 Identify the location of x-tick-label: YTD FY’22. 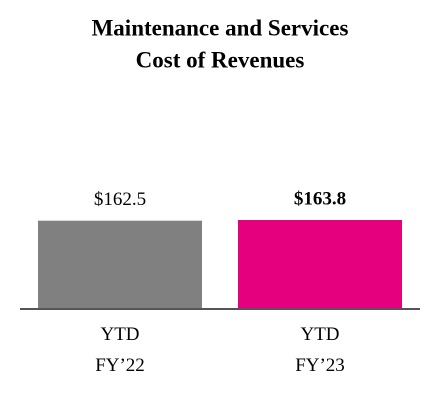
(120, 350).